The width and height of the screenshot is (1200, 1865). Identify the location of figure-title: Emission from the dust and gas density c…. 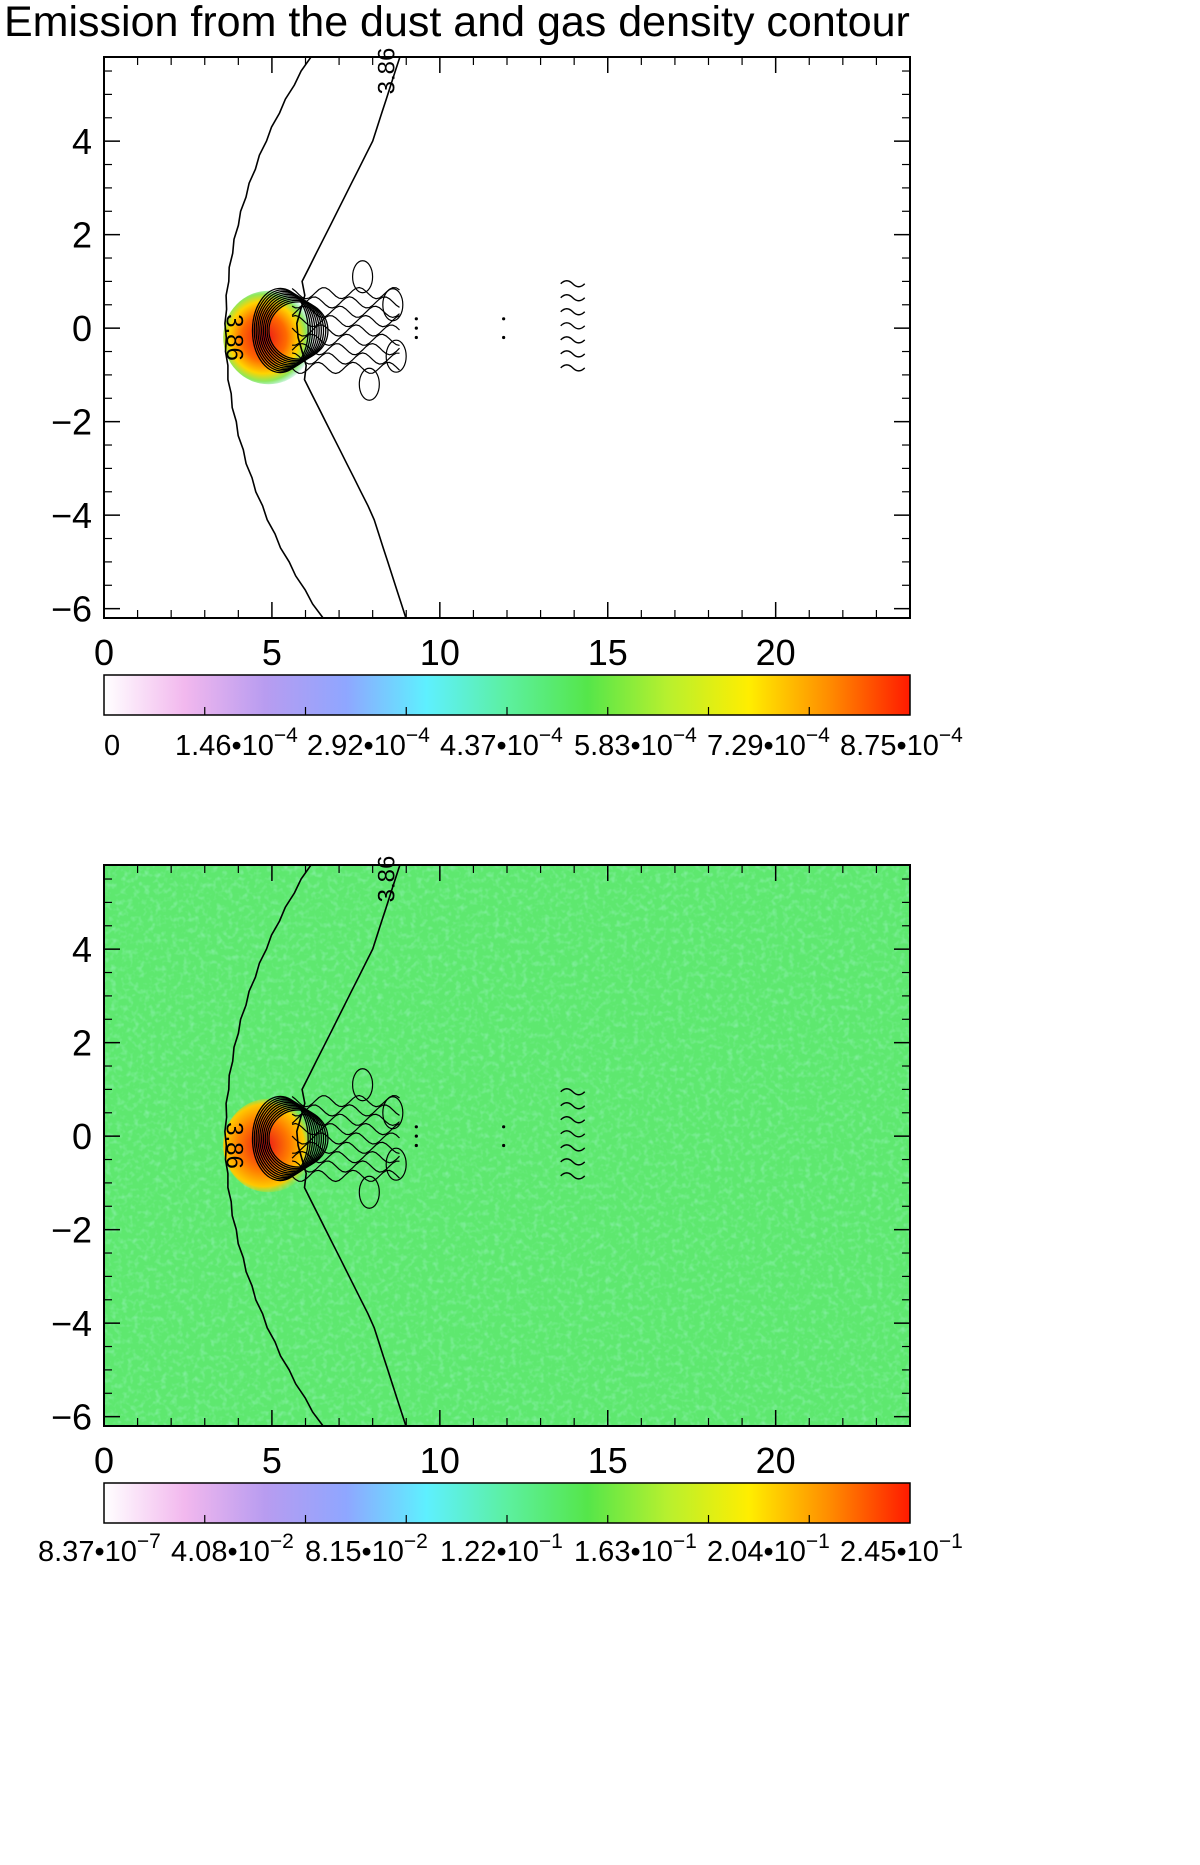
(457, 23).